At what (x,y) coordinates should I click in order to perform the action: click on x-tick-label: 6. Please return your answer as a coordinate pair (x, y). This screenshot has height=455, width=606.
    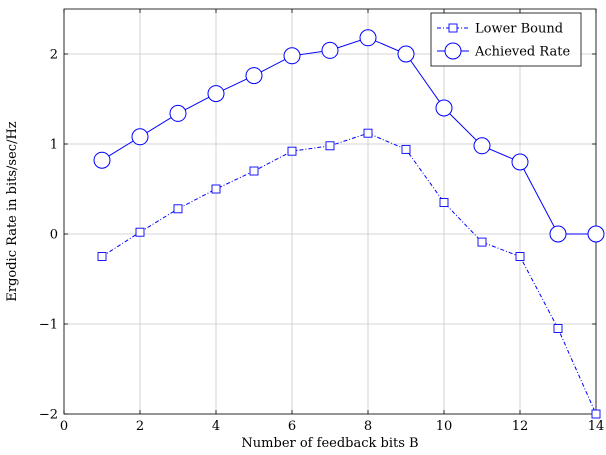
    Looking at the image, I should click on (292, 426).